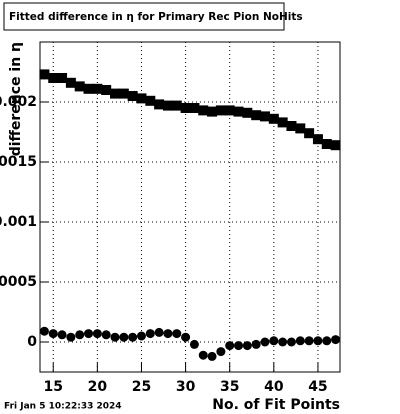 The image size is (400, 414). I want to click on x-tick-label: 20, so click(98, 387).